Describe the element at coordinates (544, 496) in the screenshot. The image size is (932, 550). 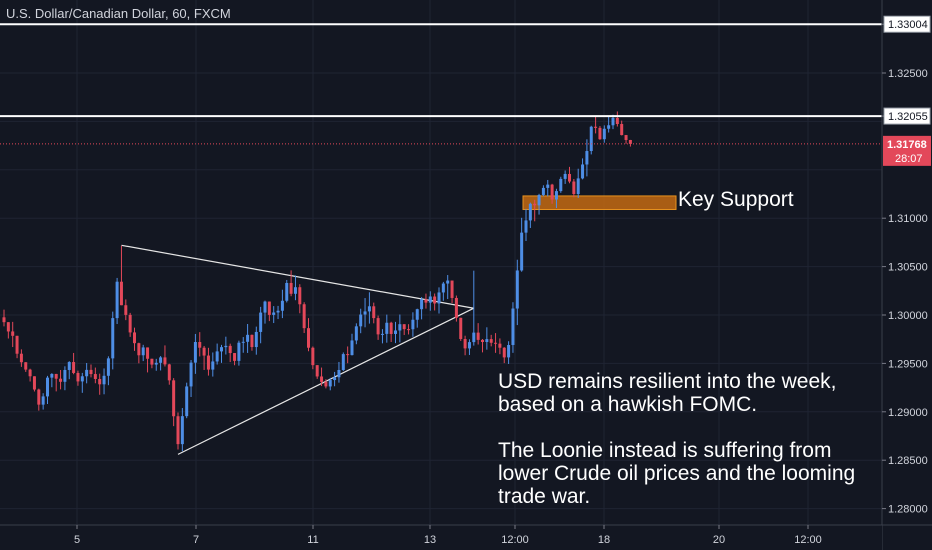
I see `note-line: trade war.` at that location.